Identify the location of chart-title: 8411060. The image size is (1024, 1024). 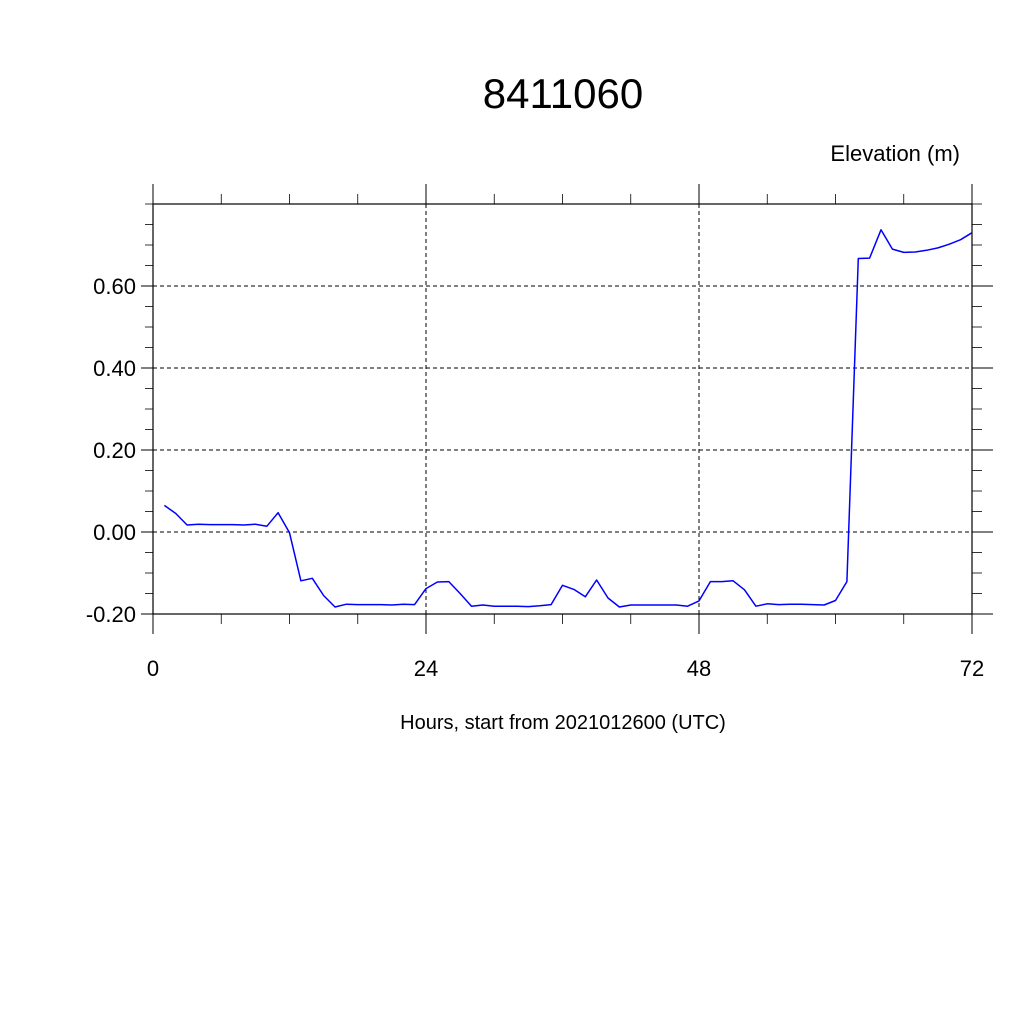
(563, 93).